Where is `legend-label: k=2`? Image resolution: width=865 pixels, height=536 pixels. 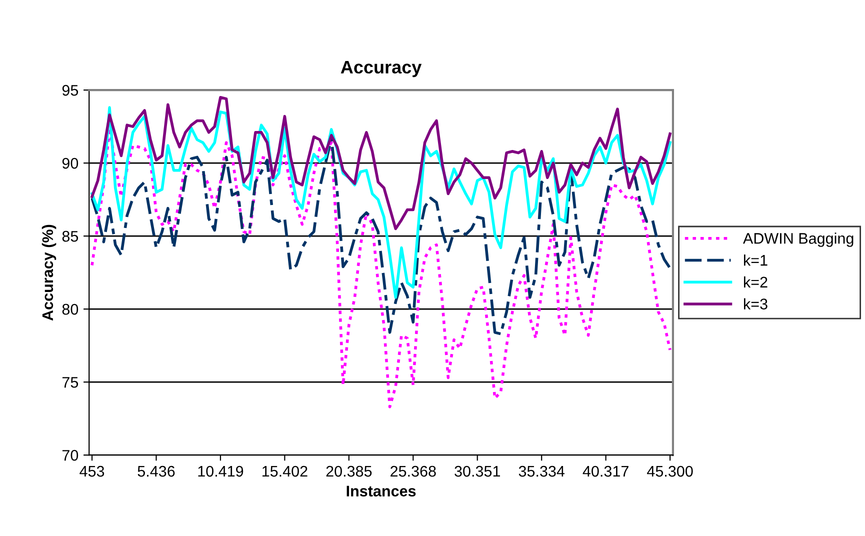 legend-label: k=2 is located at coordinates (756, 282).